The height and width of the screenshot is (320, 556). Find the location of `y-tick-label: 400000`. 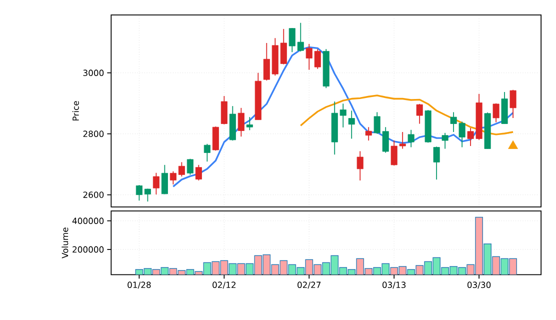

y-tick-label: 400000 is located at coordinates (88, 220).